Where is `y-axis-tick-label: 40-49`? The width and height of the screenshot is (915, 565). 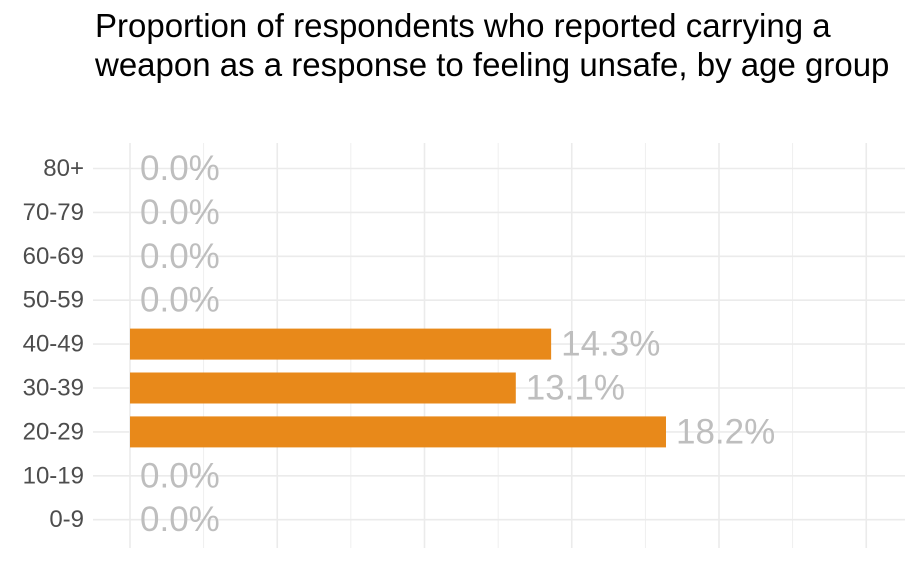 y-axis-tick-label: 40-49 is located at coordinates (53, 344).